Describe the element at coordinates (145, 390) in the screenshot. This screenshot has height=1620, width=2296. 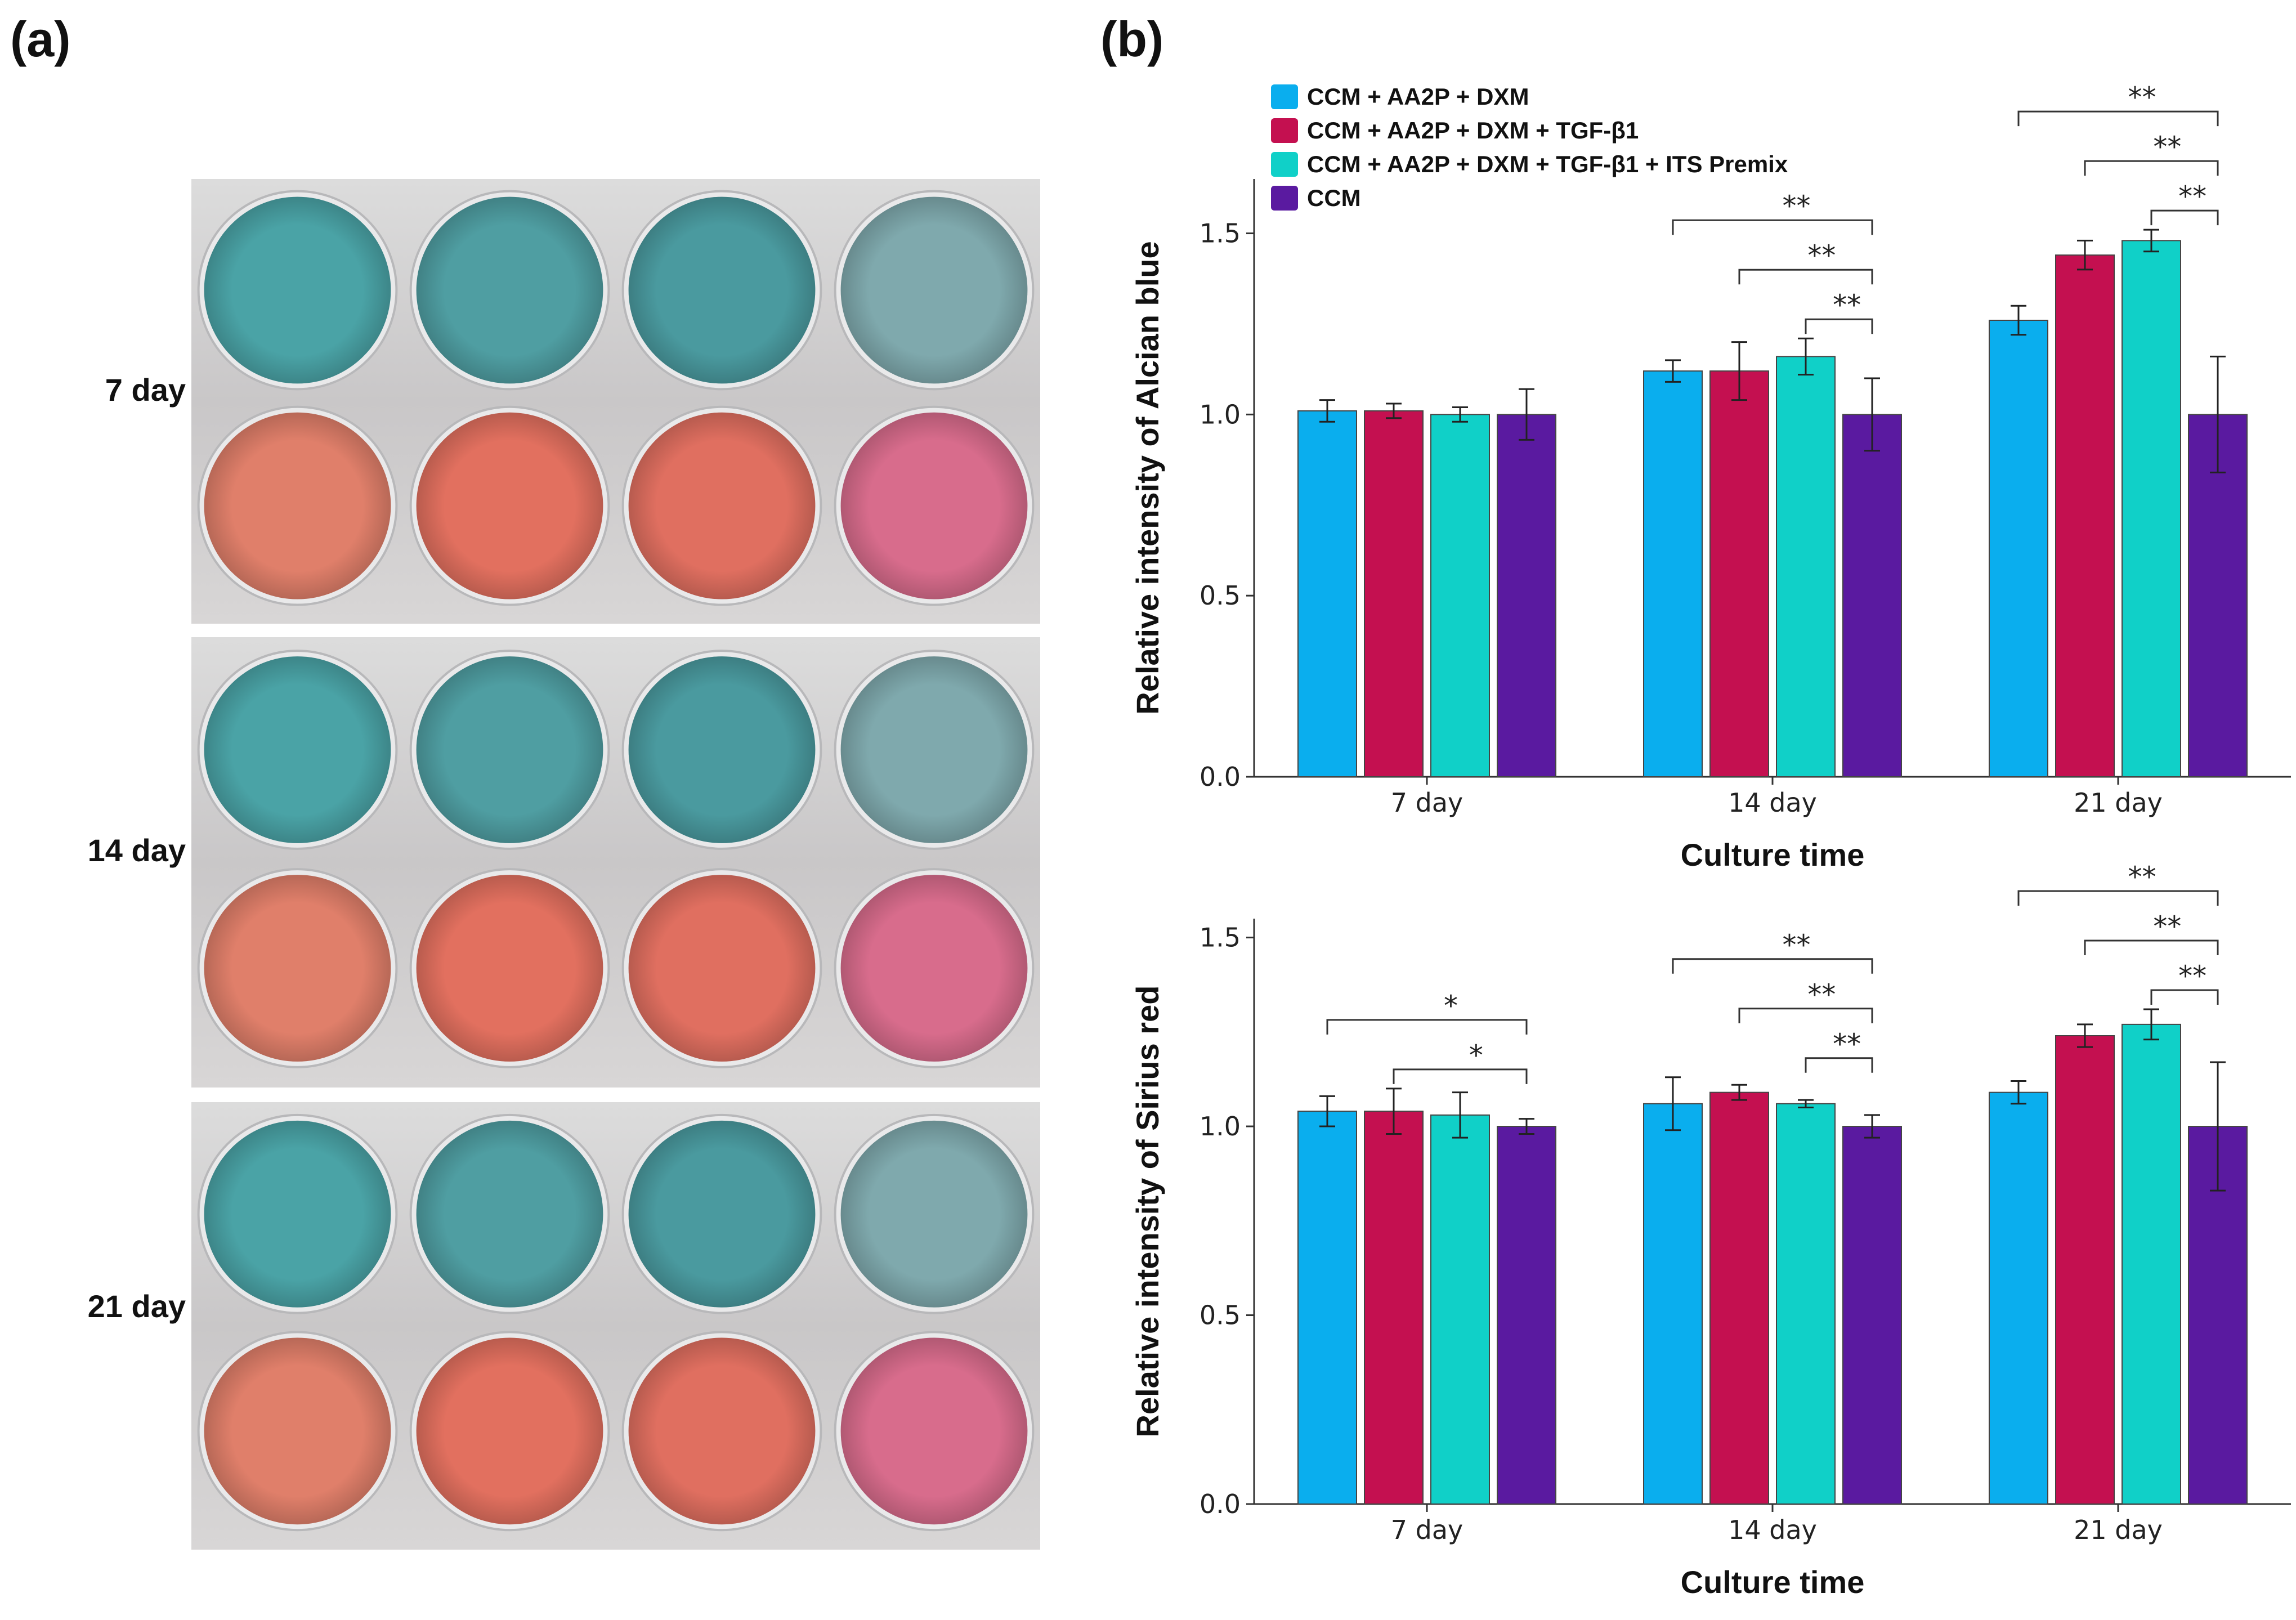
I see `photo-row-label: 7 day` at that location.